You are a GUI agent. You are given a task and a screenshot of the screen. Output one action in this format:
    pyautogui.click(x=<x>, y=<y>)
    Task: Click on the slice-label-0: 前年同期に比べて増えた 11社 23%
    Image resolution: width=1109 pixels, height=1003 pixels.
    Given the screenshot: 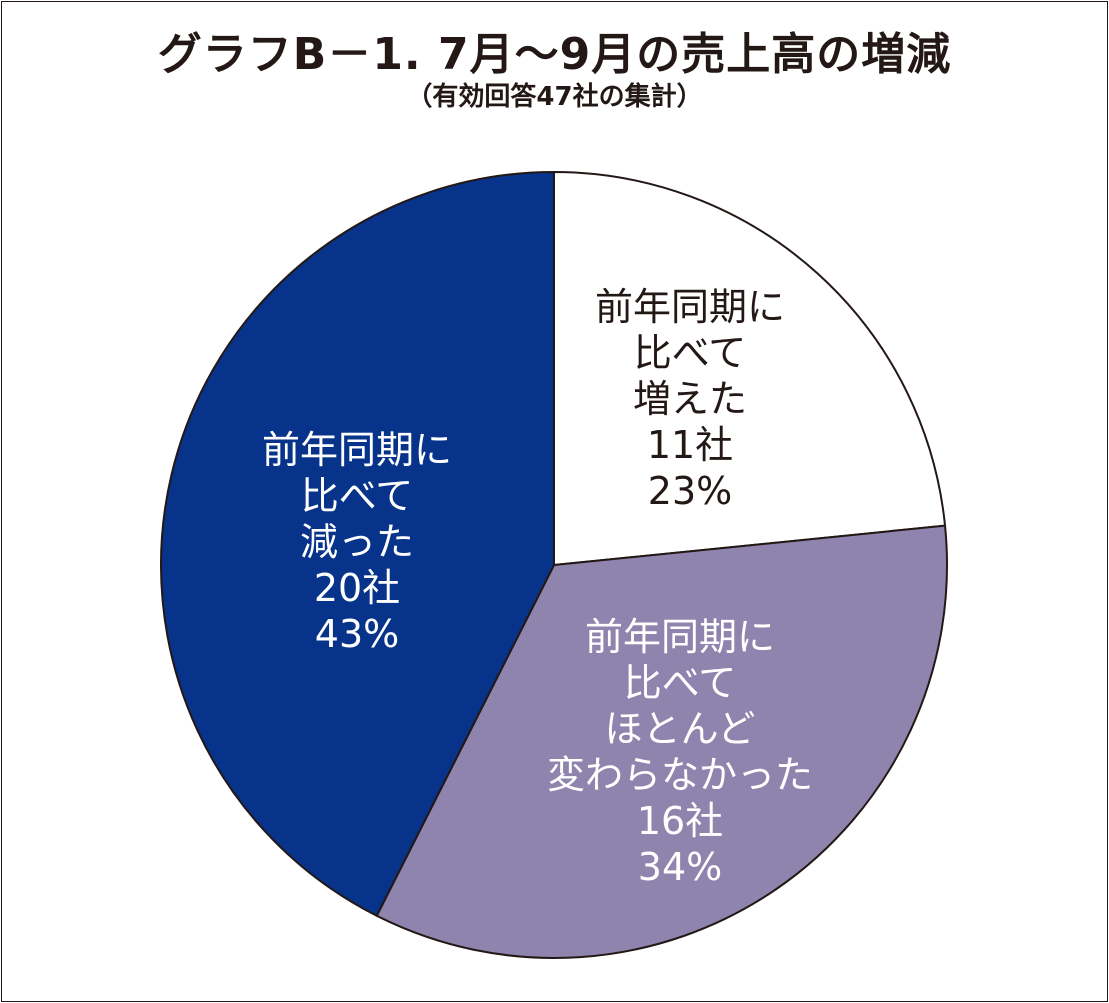 What is the action you would take?
    pyautogui.click(x=690, y=399)
    